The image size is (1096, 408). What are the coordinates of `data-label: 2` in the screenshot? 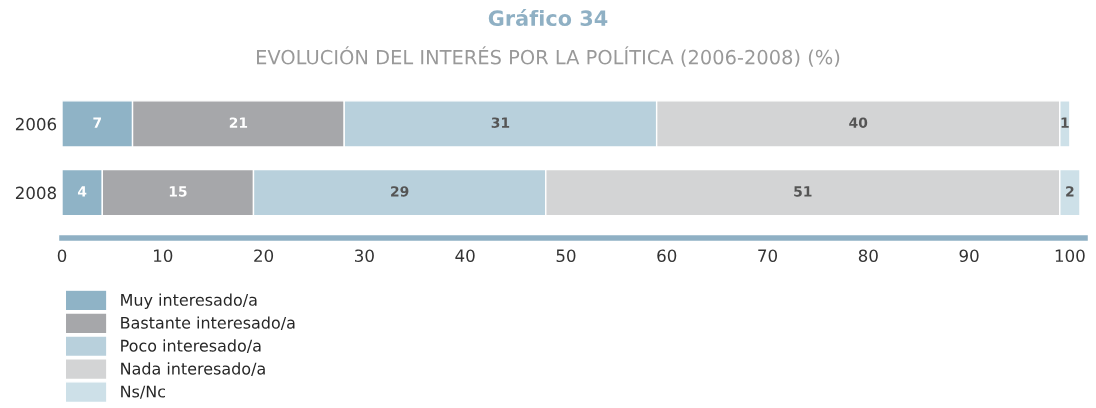 It's located at (1070, 191).